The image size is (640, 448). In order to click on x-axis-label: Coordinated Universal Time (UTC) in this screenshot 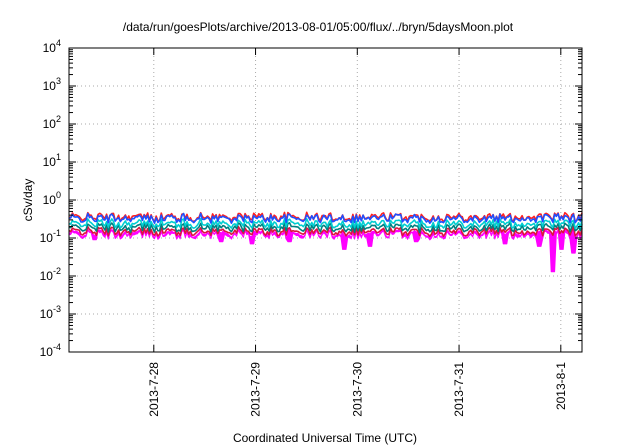, I will do `click(325, 438)`.